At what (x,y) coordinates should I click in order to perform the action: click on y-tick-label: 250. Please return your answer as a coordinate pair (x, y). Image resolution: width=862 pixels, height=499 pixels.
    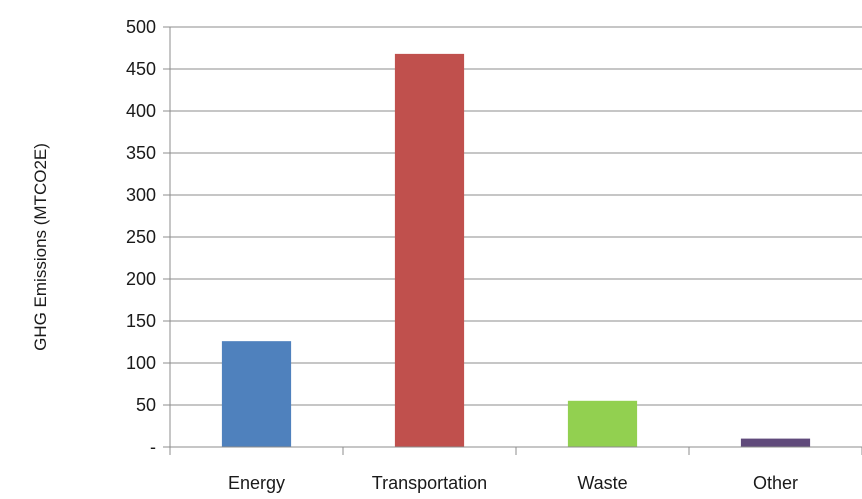
    Looking at the image, I should click on (141, 237).